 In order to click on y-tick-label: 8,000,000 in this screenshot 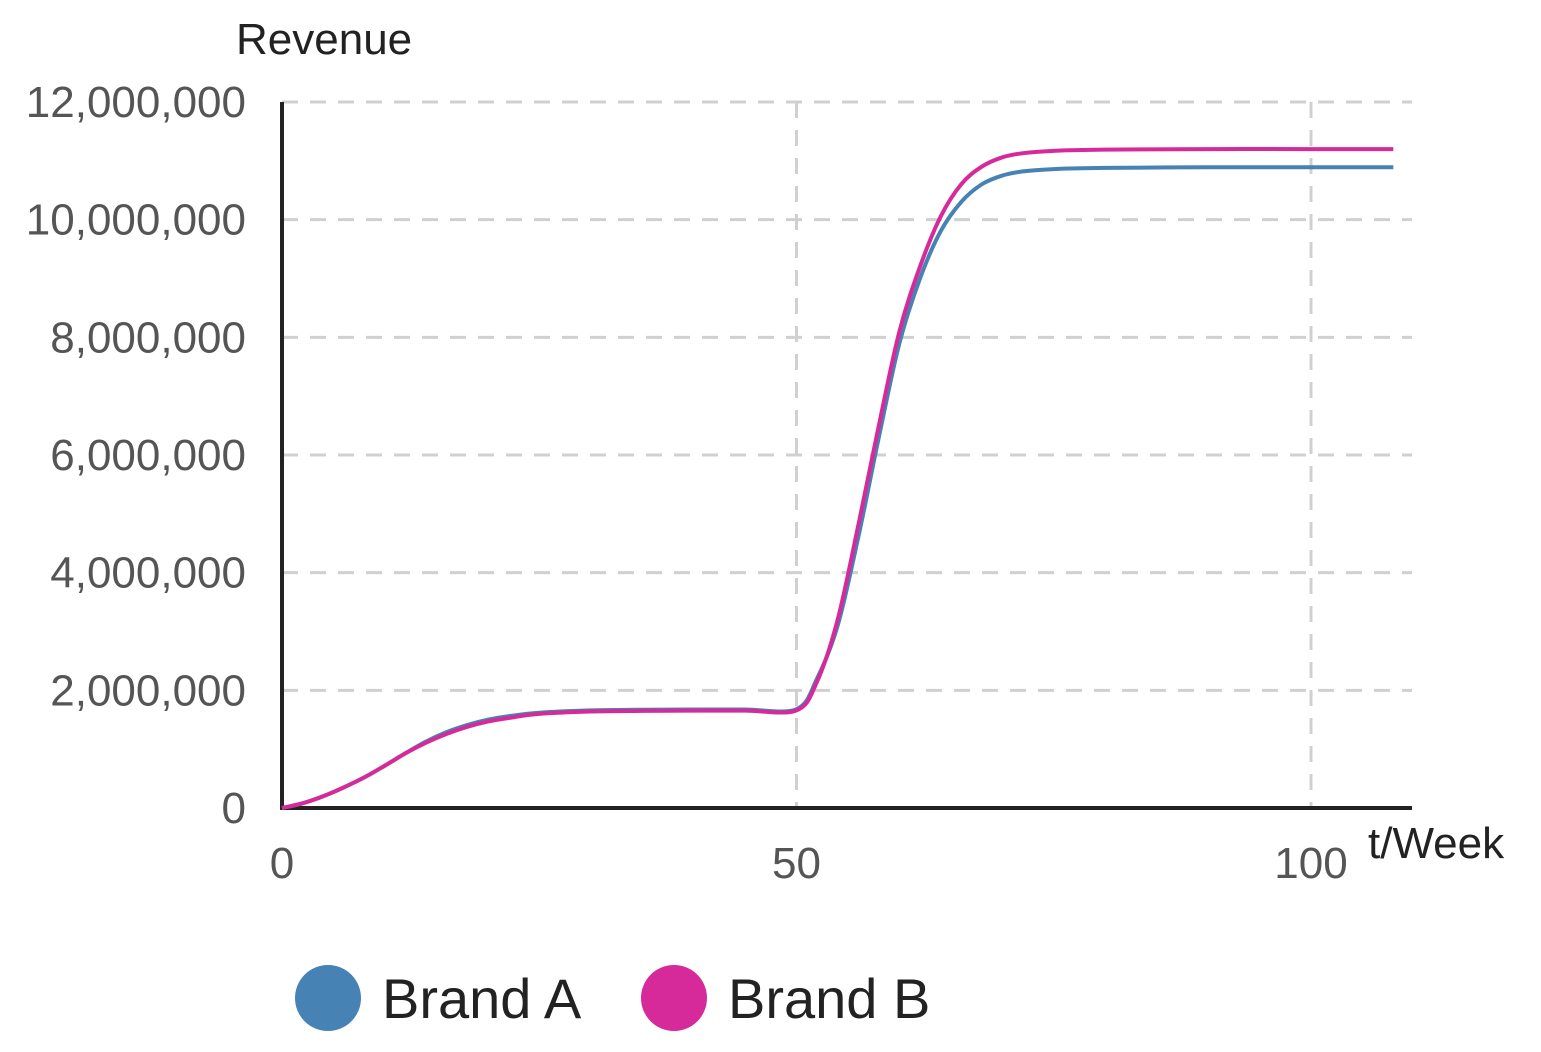, I will do `click(148, 337)`.